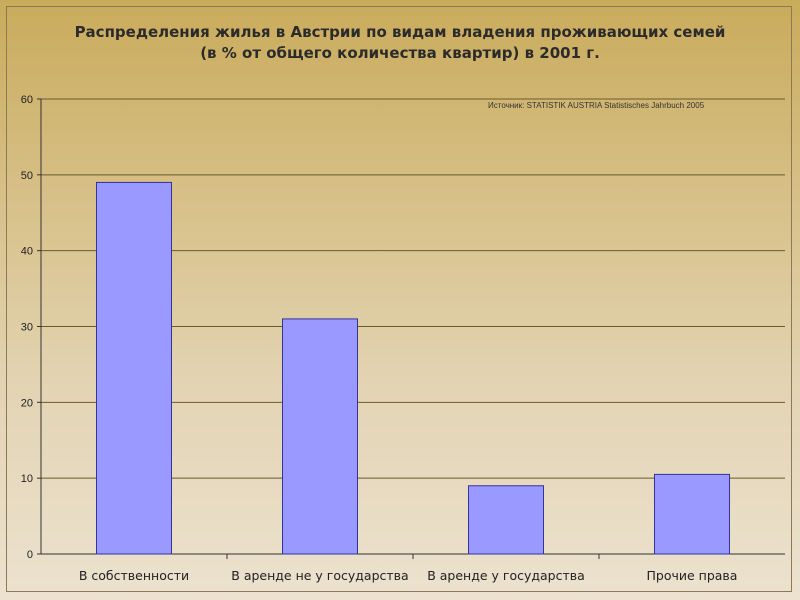 The image size is (800, 600). What do you see at coordinates (27, 479) in the screenshot?
I see `y-tick-label: 10` at bounding box center [27, 479].